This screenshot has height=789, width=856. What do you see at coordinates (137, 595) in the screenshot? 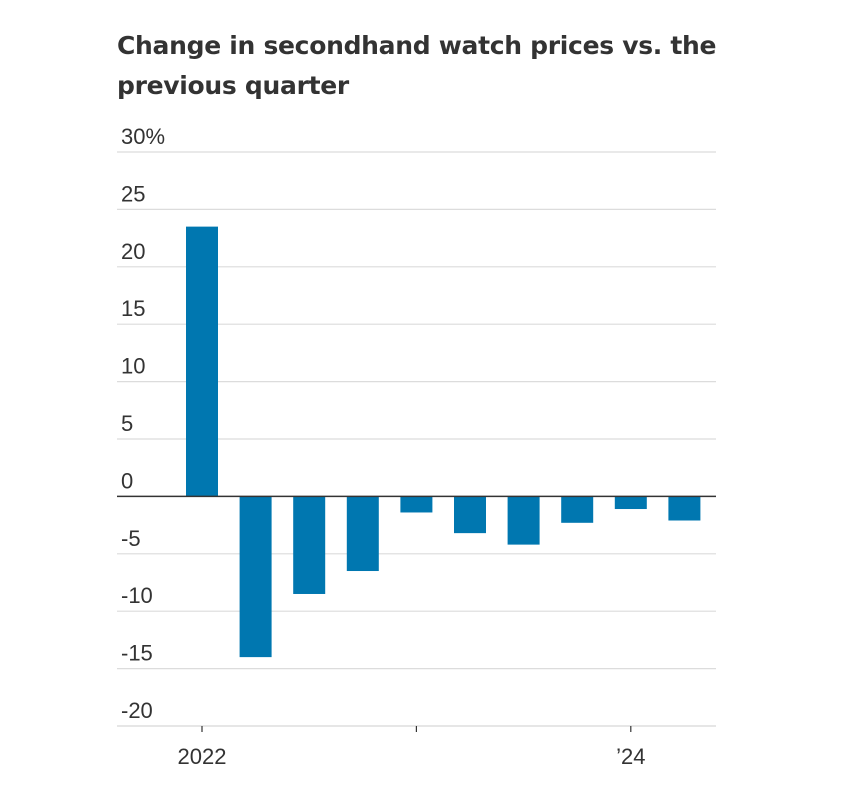
I see `y-tick-label: -10` at bounding box center [137, 595].